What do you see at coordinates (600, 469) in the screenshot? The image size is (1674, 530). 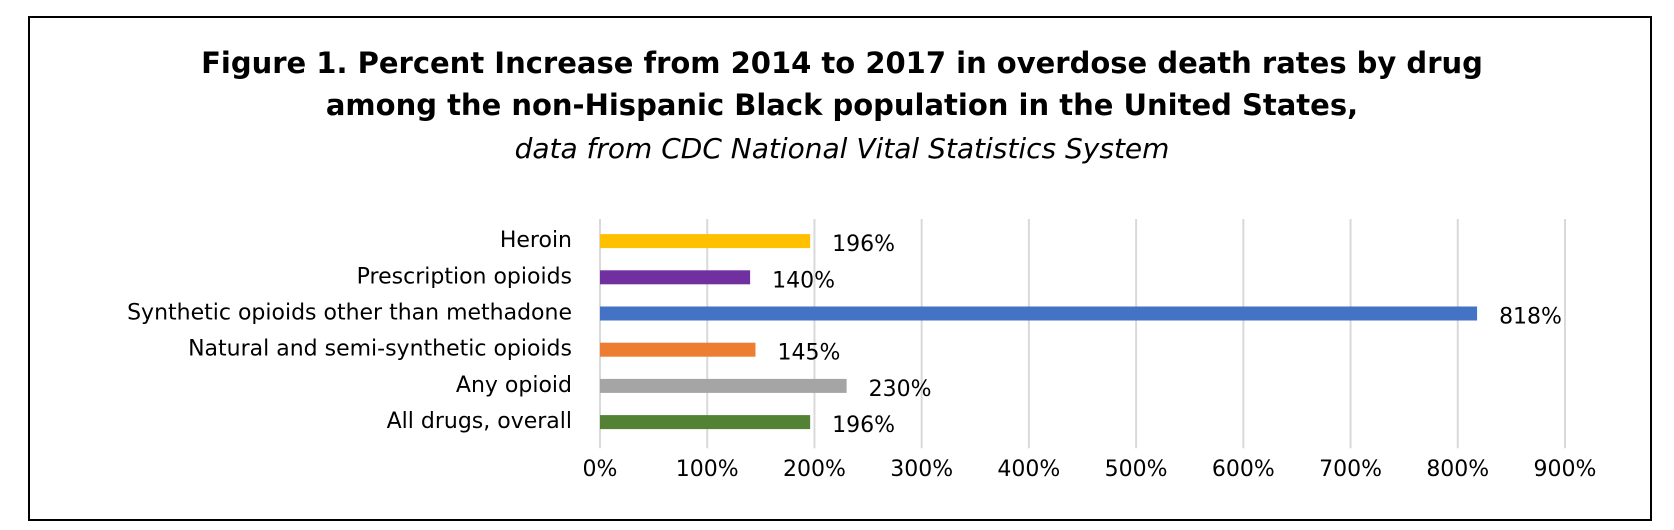 I see `x-tick-label: 0%` at bounding box center [600, 469].